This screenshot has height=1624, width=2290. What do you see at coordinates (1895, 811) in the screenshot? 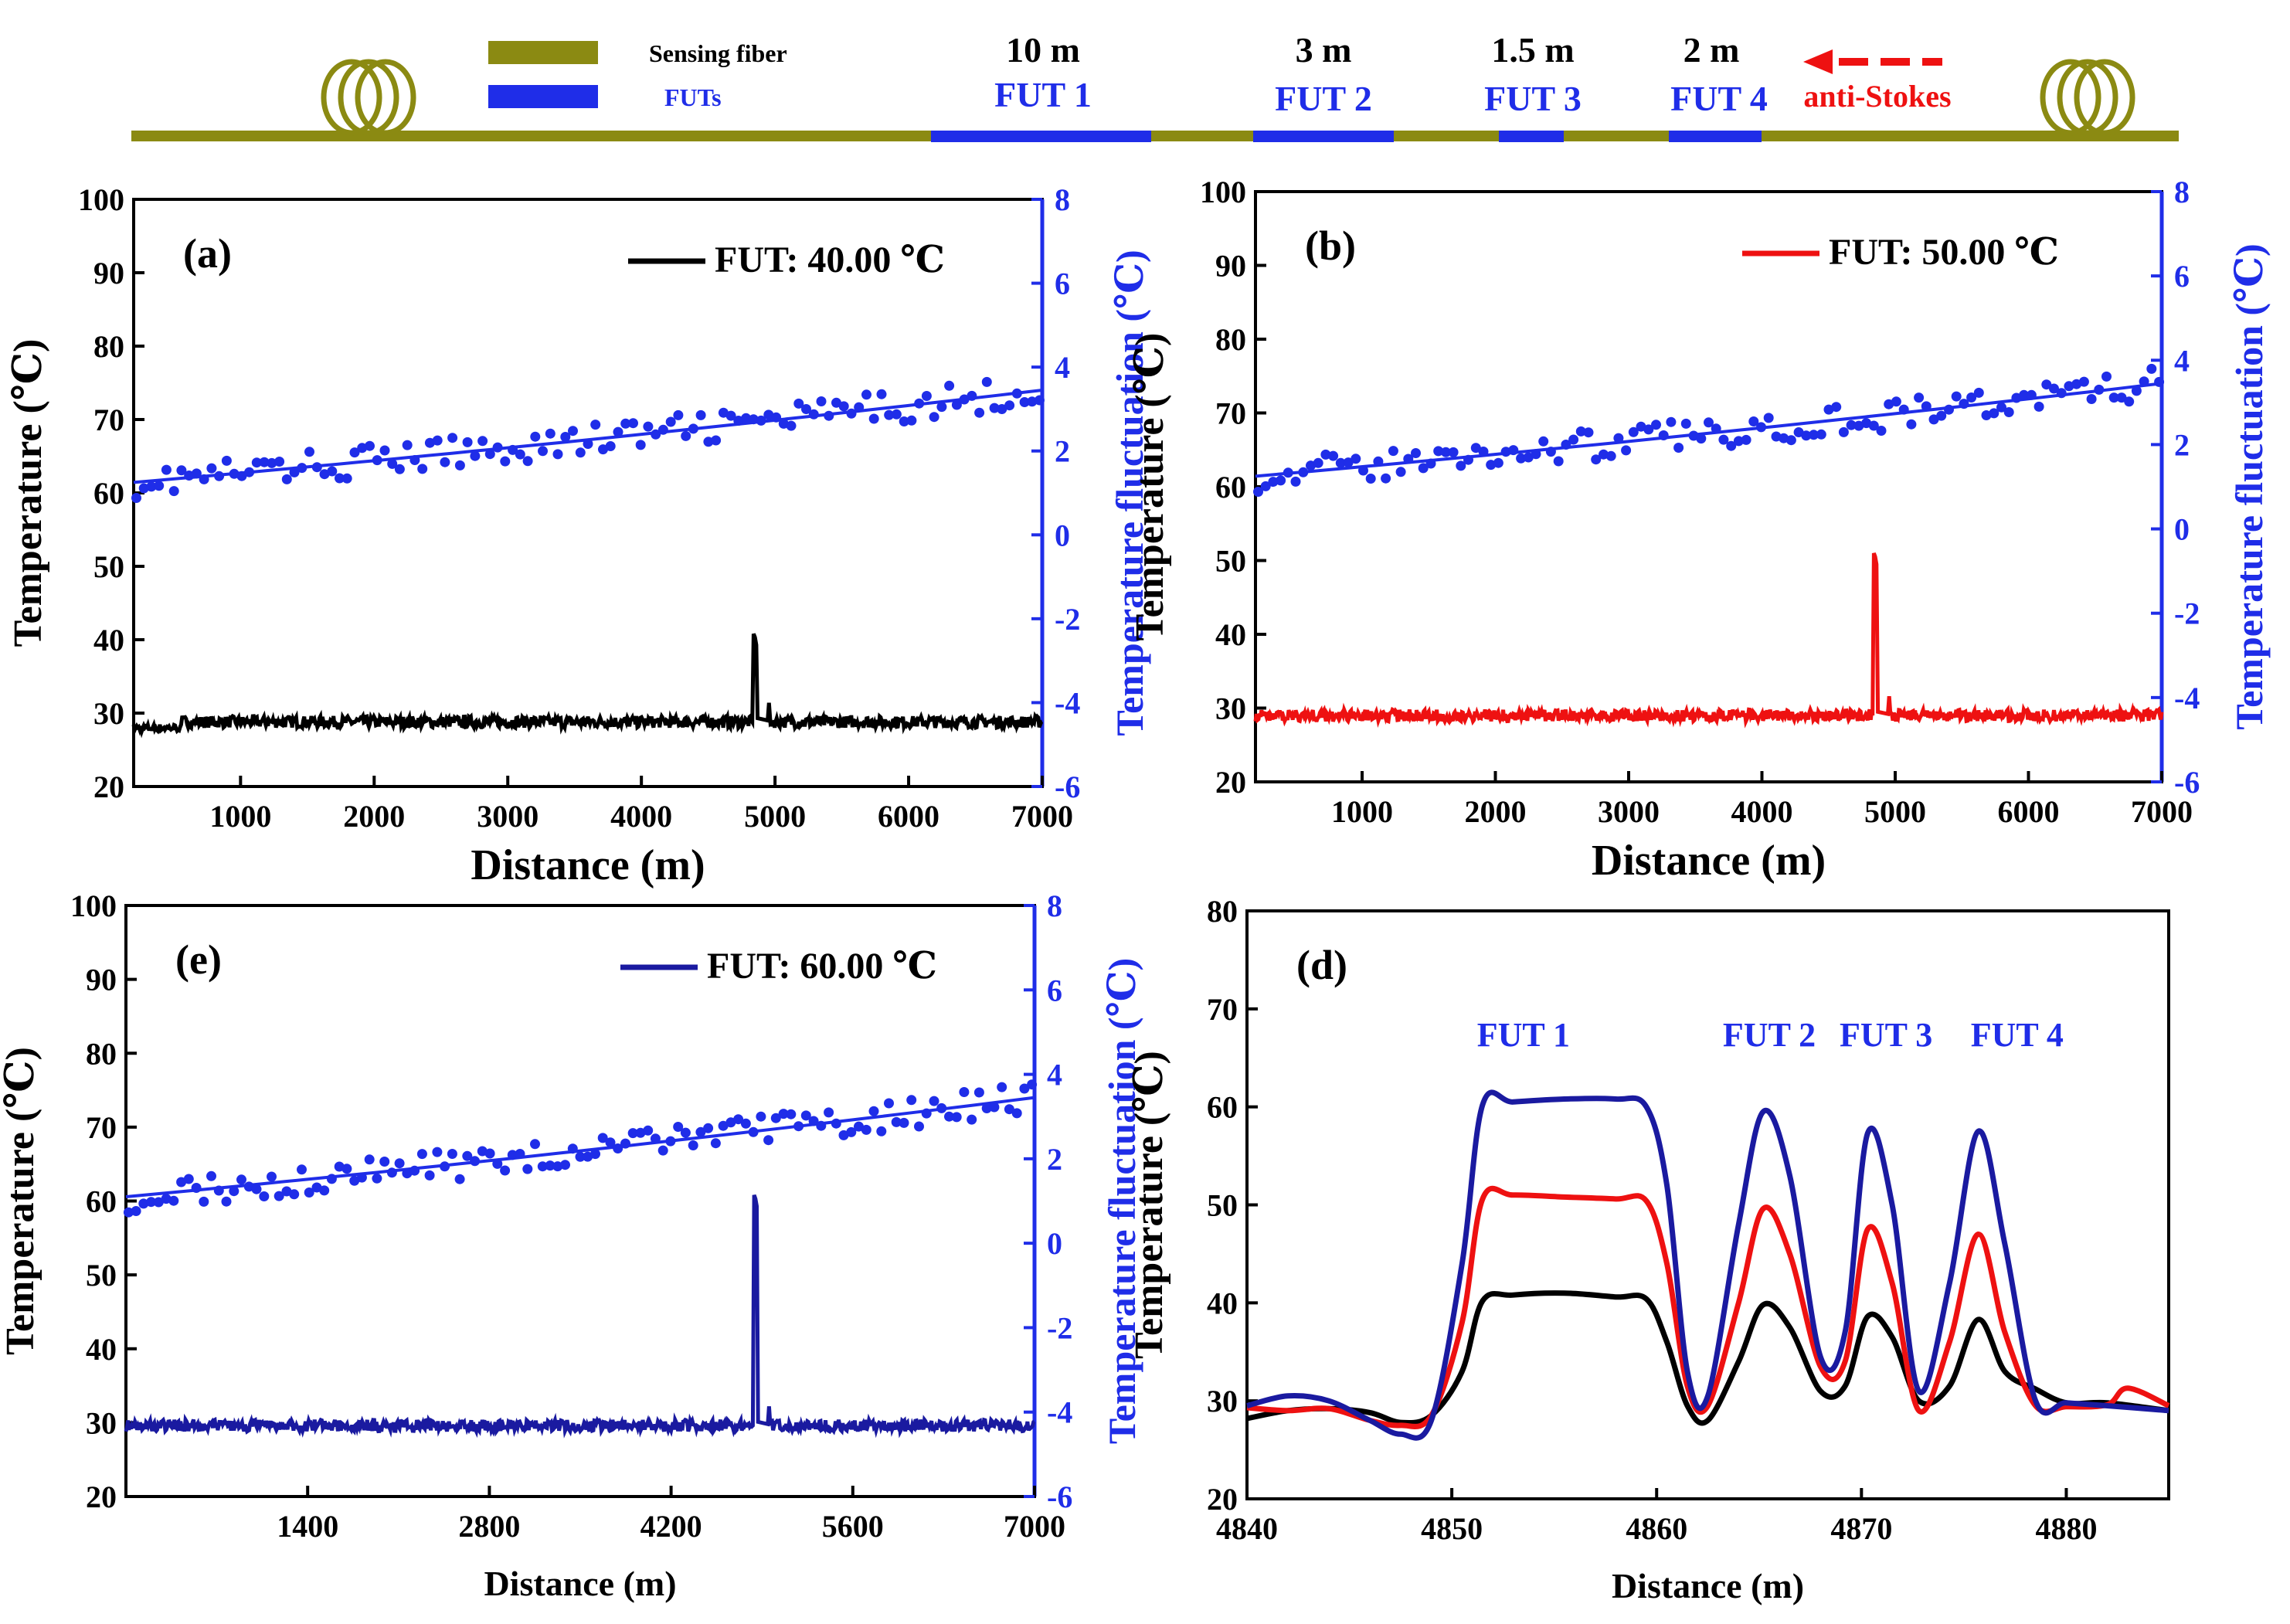
I see `x-tick-label: 5000` at bounding box center [1895, 811].